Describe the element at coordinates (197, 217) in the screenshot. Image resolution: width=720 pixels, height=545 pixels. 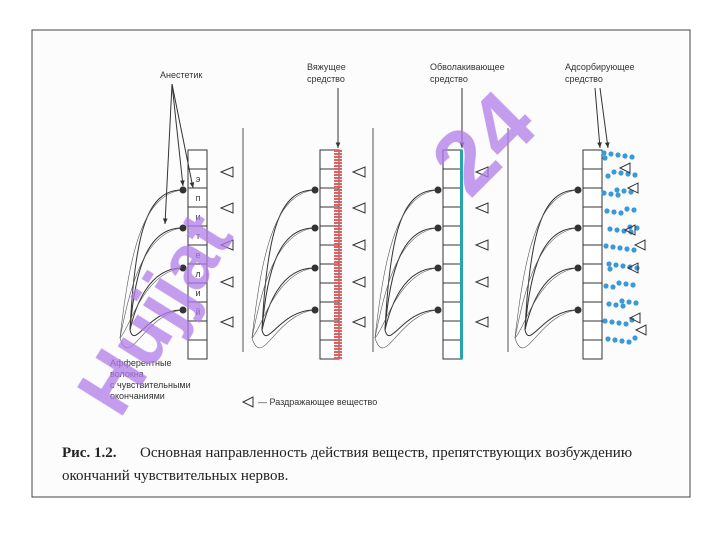
I see `epithelium-letter: и` at that location.